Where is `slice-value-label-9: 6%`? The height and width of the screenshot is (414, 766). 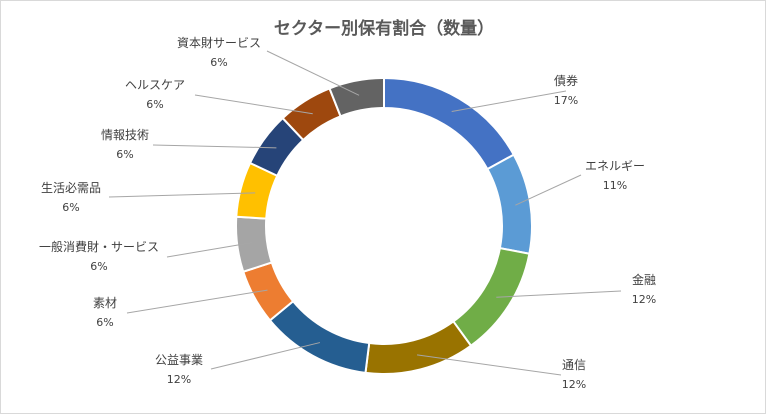 slice-value-label-9: 6% is located at coordinates (124, 154).